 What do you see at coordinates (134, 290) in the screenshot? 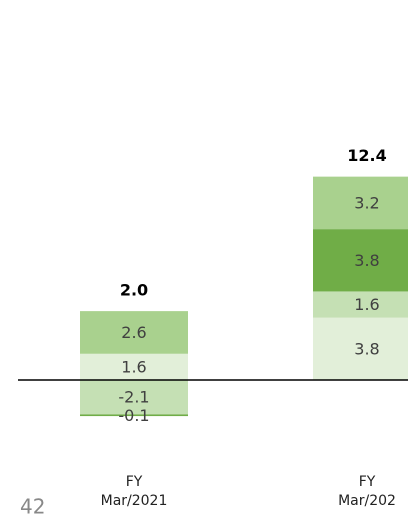
I see `total-label: 2.0` at bounding box center [134, 290].